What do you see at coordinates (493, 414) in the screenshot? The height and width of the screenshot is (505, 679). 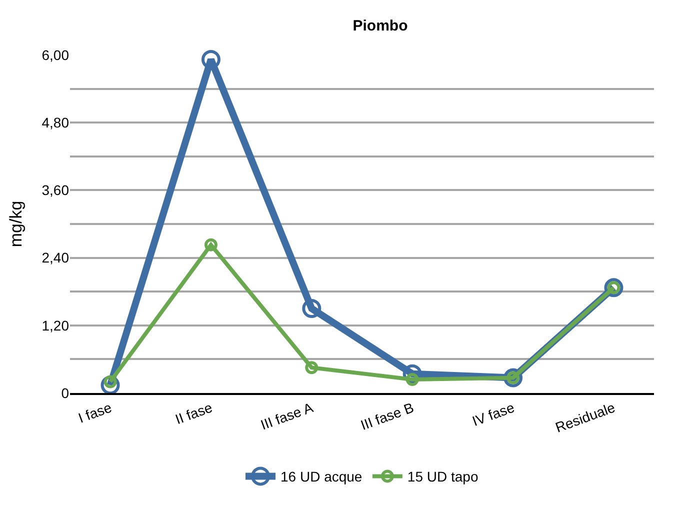 I see `x-tick-label: IV fase` at bounding box center [493, 414].